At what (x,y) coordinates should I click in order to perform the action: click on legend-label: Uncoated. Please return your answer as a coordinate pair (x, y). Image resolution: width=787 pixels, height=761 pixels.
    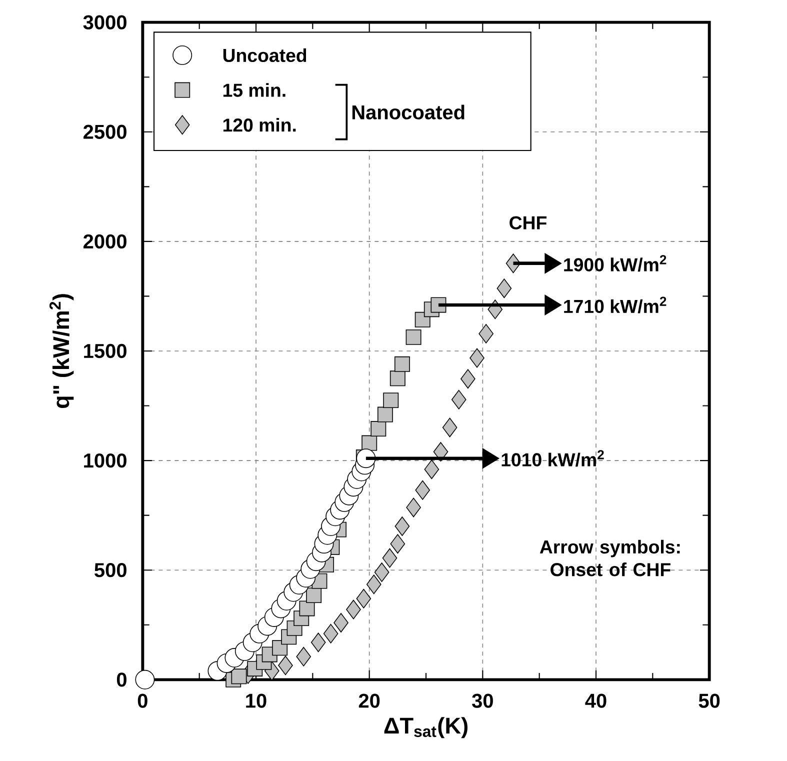
    Looking at the image, I should click on (264, 55).